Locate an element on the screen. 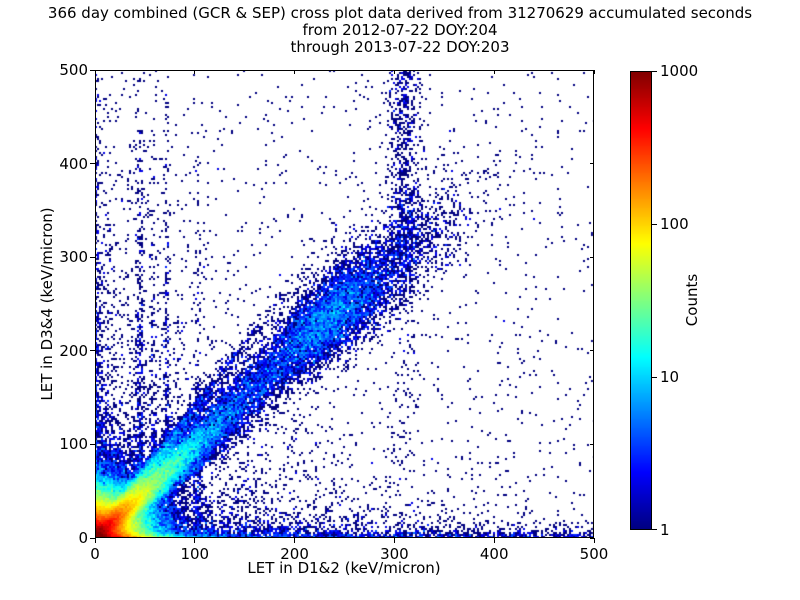 This screenshot has height=600, width=800. x-tick-label: 100 is located at coordinates (195, 554).